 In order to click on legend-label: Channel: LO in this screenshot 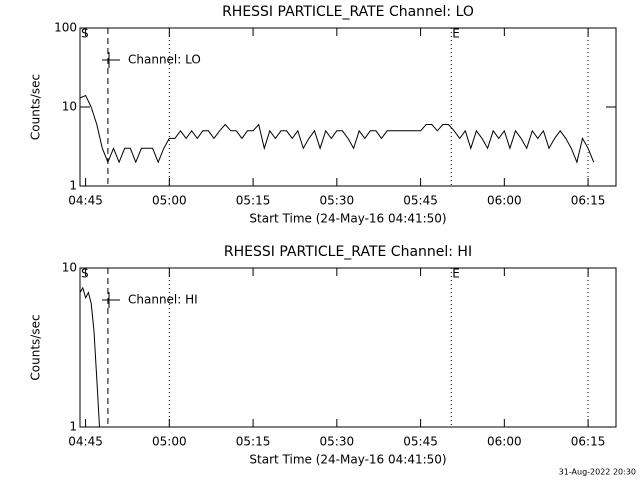, I will do `click(164, 60)`.